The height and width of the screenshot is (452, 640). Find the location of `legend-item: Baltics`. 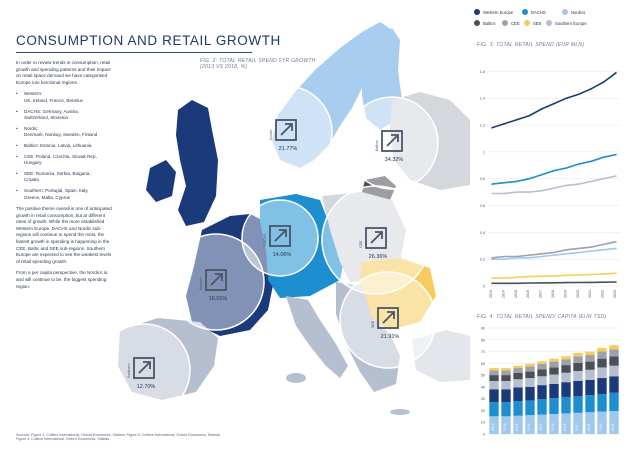

legend-item: Baltics is located at coordinates (484, 23).